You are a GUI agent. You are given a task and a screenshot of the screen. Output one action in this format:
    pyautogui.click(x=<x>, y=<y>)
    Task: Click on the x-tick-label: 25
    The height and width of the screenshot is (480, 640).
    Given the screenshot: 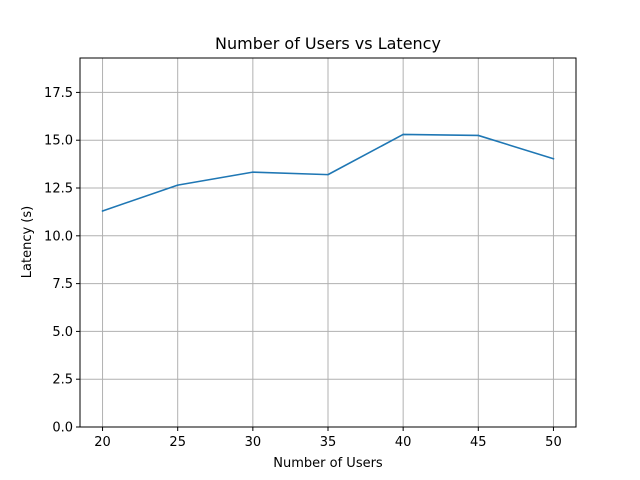 What is the action you would take?
    pyautogui.click(x=177, y=442)
    